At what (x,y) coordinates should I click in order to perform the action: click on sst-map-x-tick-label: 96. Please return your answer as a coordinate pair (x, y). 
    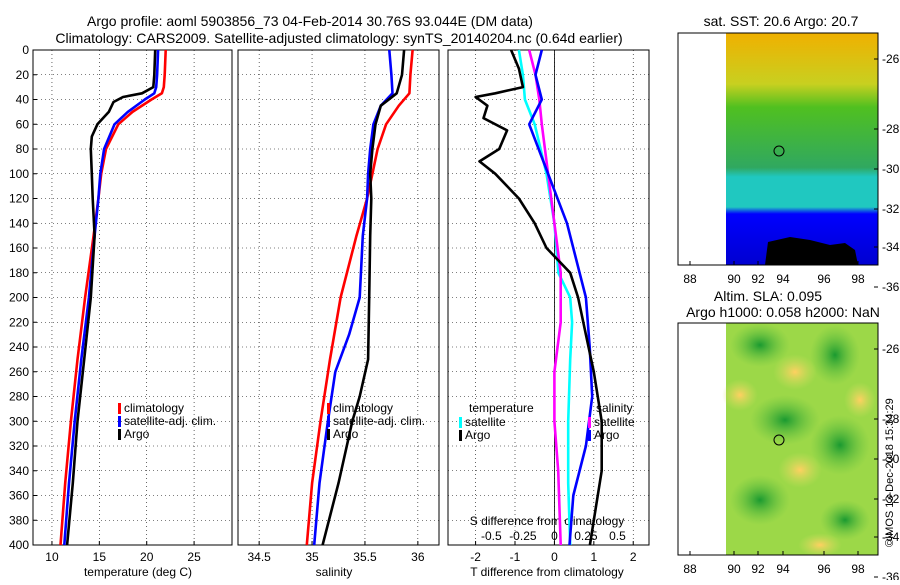
    Looking at the image, I should click on (824, 279).